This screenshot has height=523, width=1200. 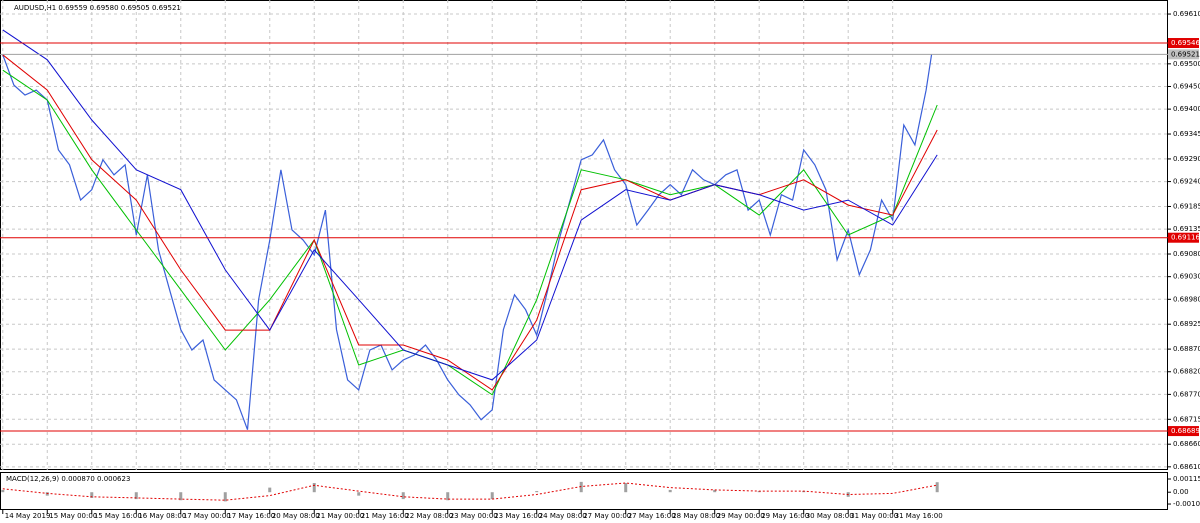 What do you see at coordinates (118, 516) in the screenshot?
I see `x-tick-label: 15 May 16:00` at bounding box center [118, 516].